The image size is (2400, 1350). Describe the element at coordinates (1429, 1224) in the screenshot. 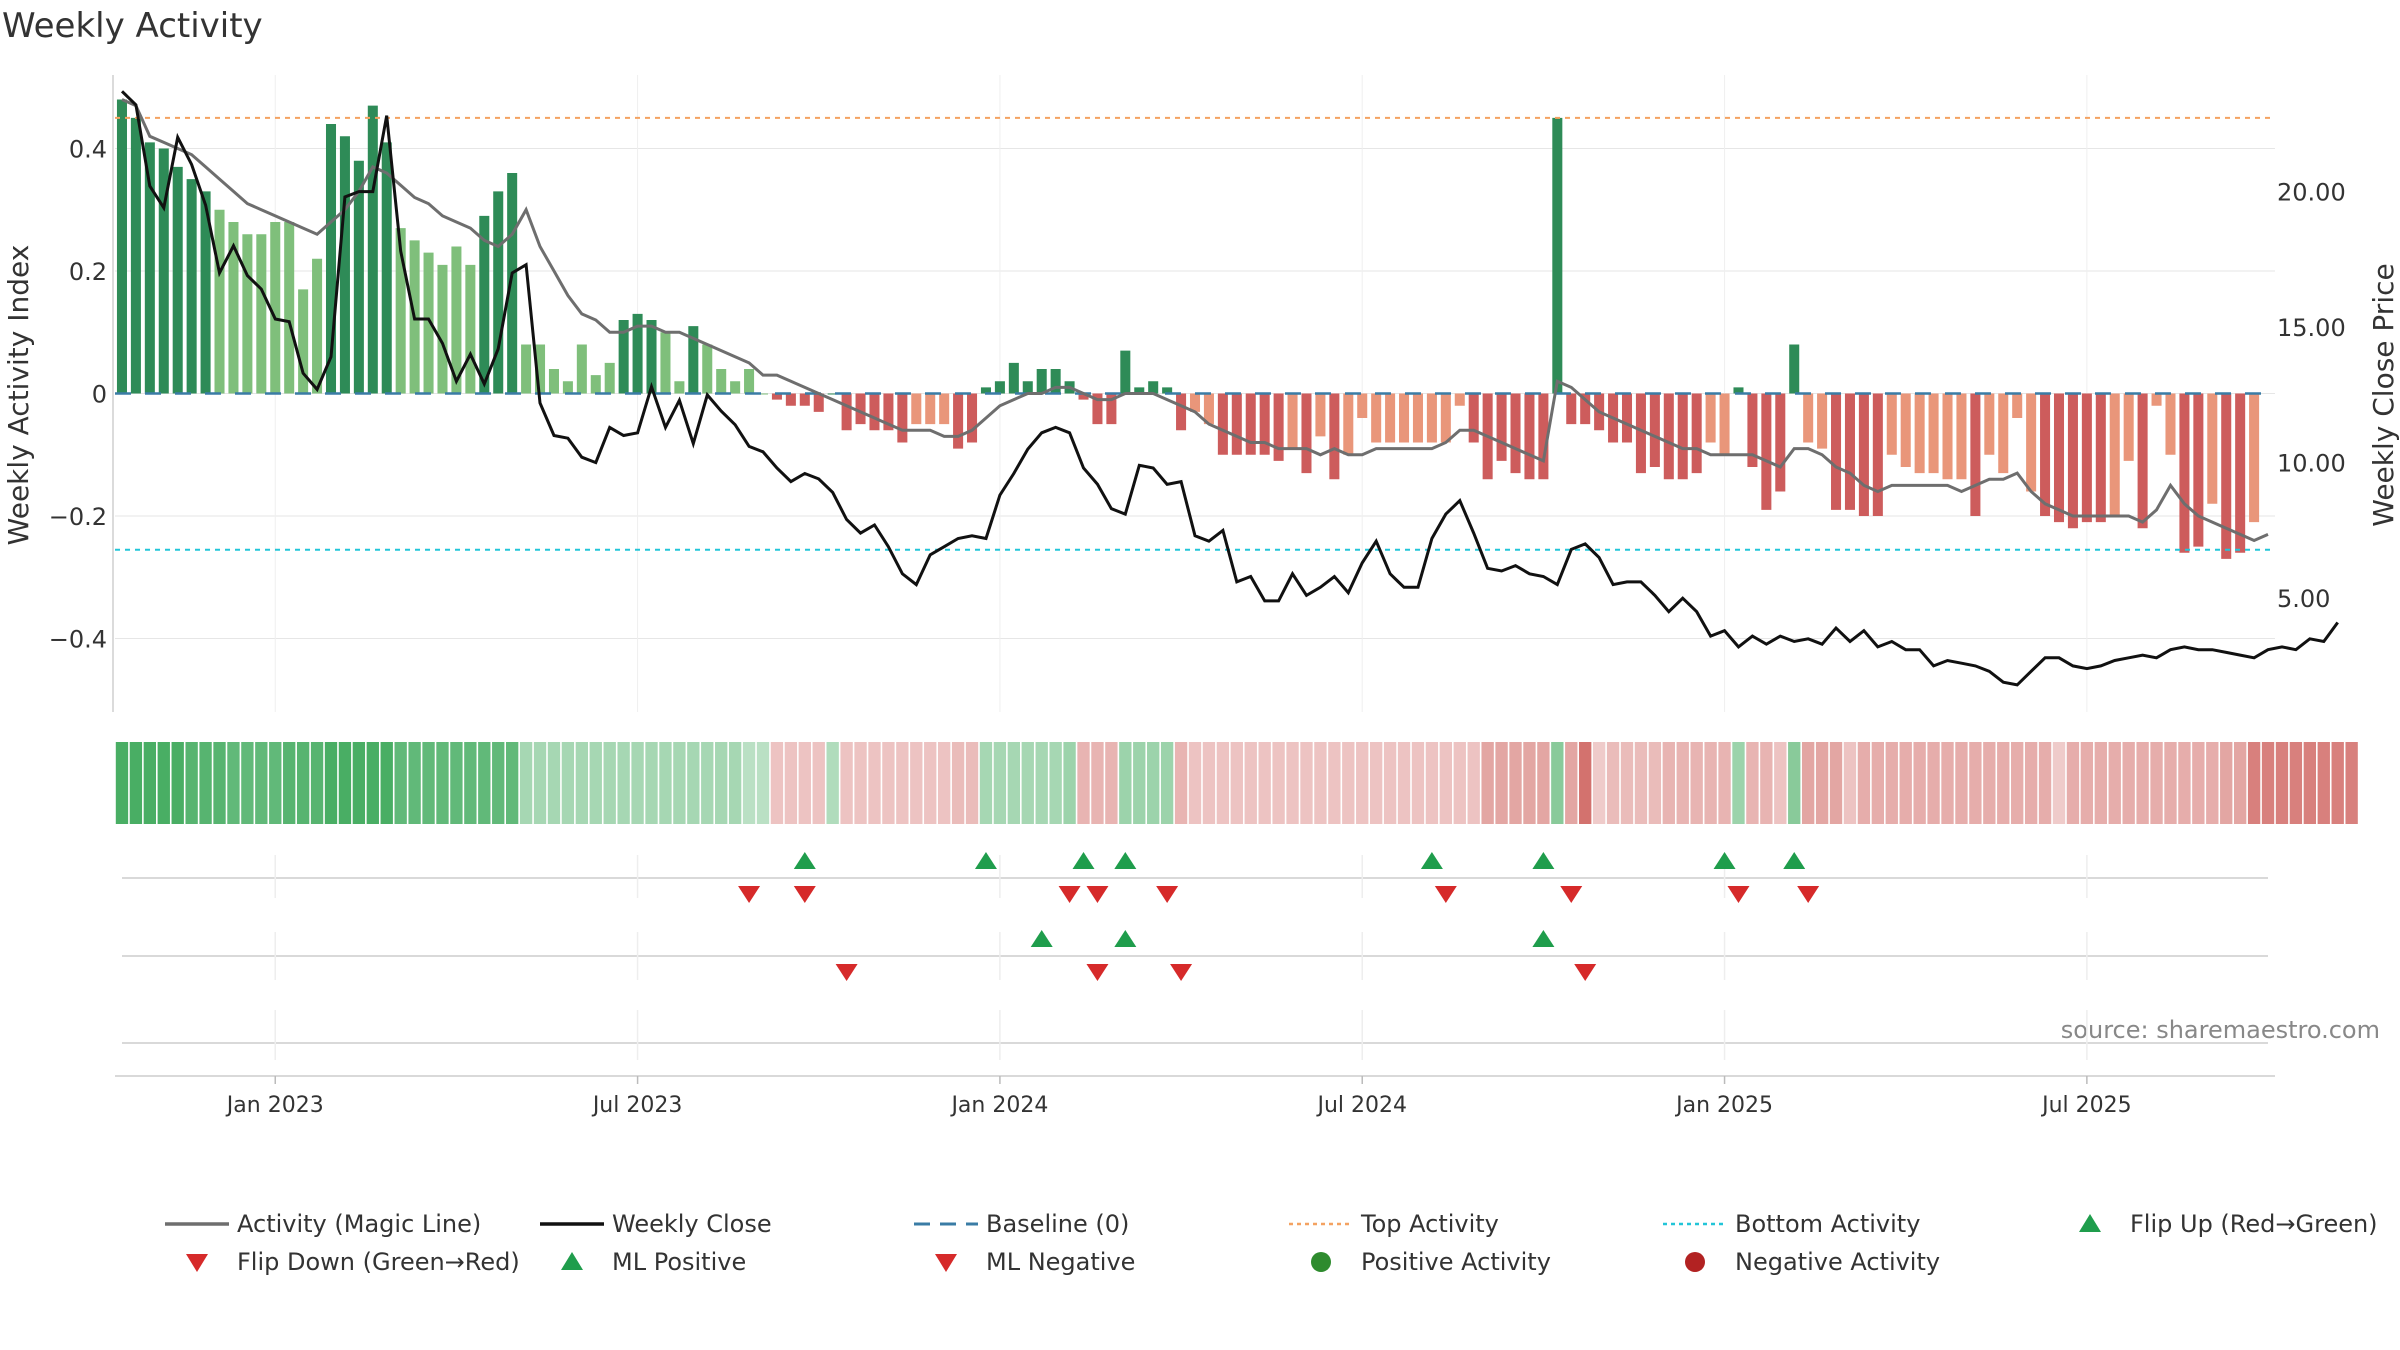

I see `legend-label: Top Activity` at that location.